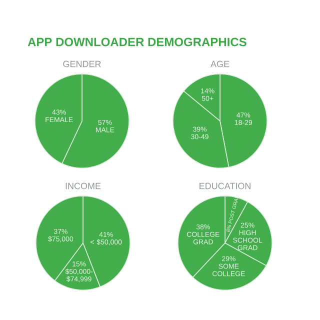 The width and height of the screenshot is (320, 320). What do you see at coordinates (82, 64) in the screenshot?
I see `chart-title: GENDER` at bounding box center [82, 64].